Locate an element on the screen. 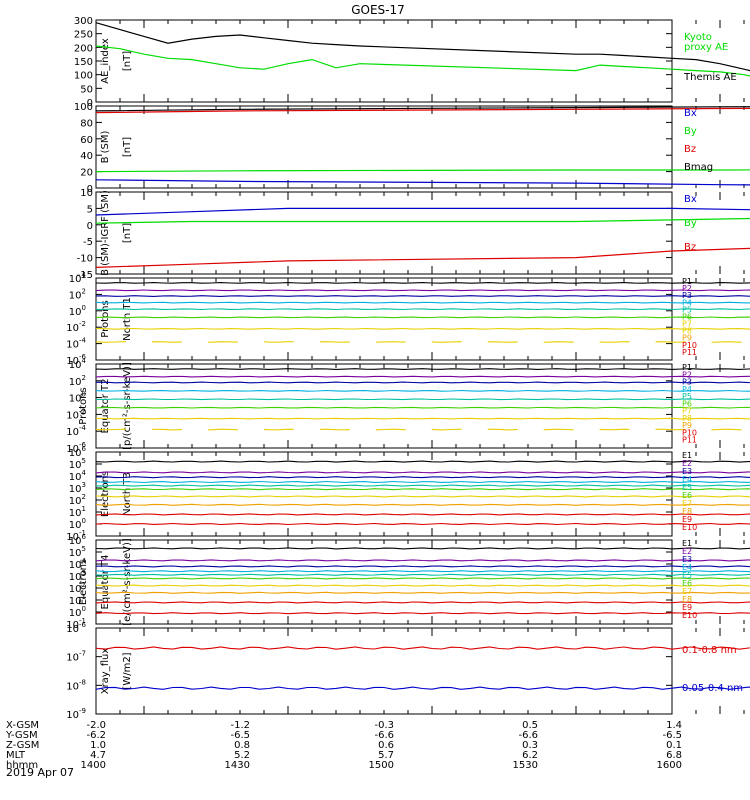  y-tick-label: 10⁻⁷ is located at coordinates (76, 657).